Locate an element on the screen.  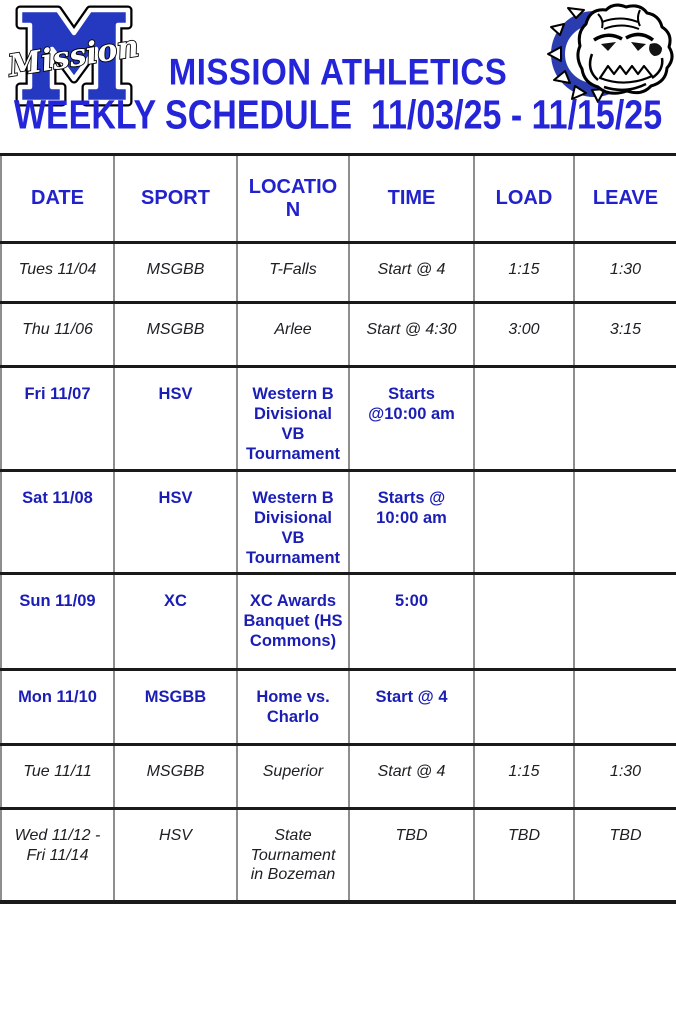
cell-date: Thu 11/06 is located at coordinates (57, 334).